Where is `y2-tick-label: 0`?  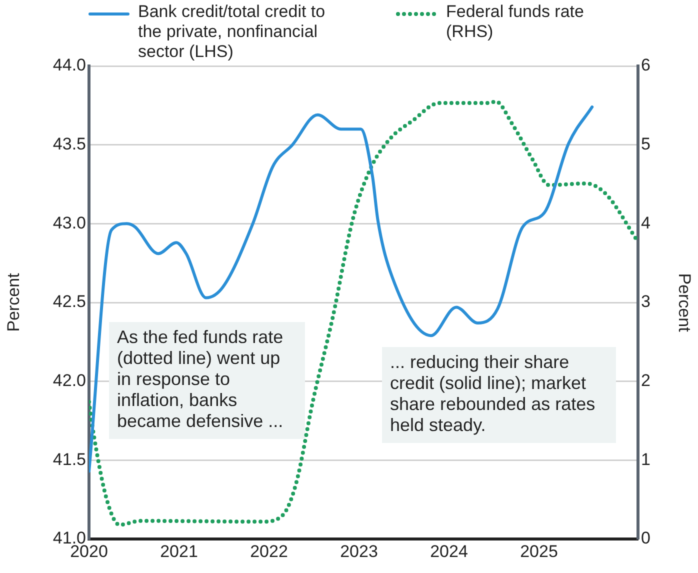 y2-tick-label: 0 is located at coordinates (645, 538).